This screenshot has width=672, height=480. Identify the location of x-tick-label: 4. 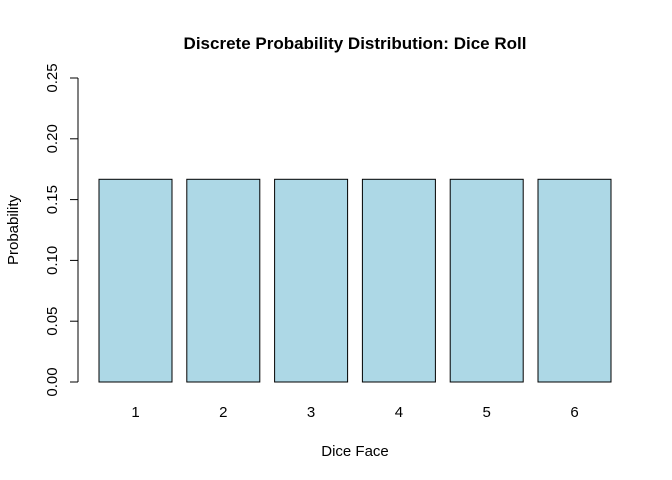
(399, 412).